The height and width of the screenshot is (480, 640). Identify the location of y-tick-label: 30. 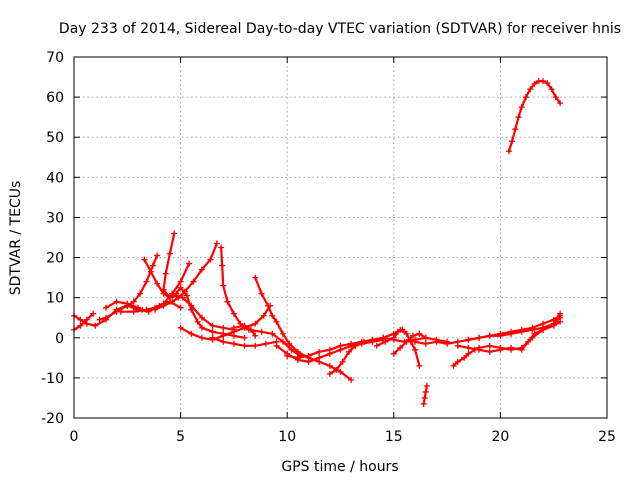
(55, 218).